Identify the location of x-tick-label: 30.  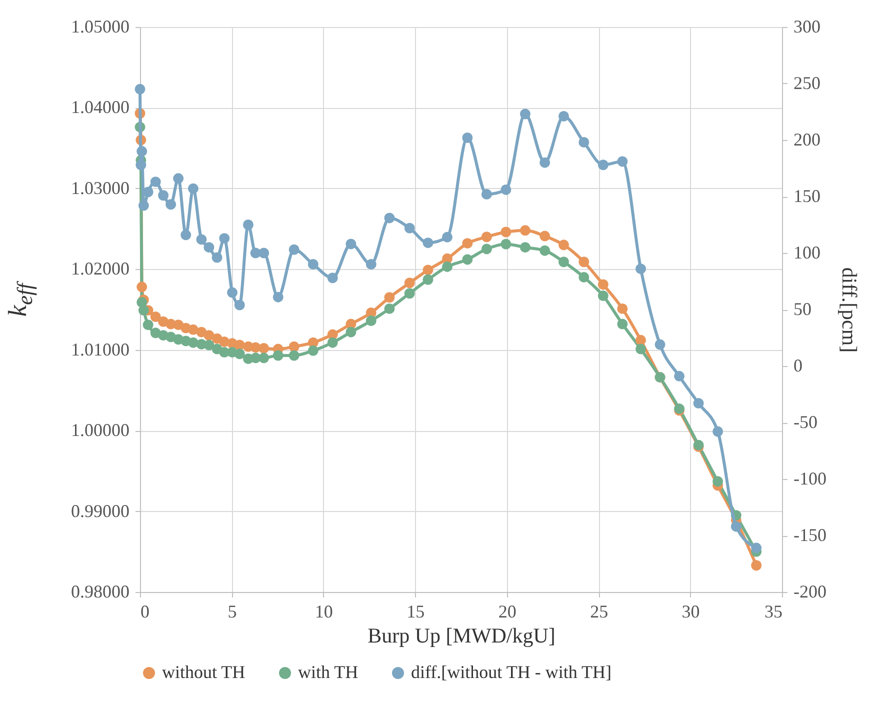
(691, 612).